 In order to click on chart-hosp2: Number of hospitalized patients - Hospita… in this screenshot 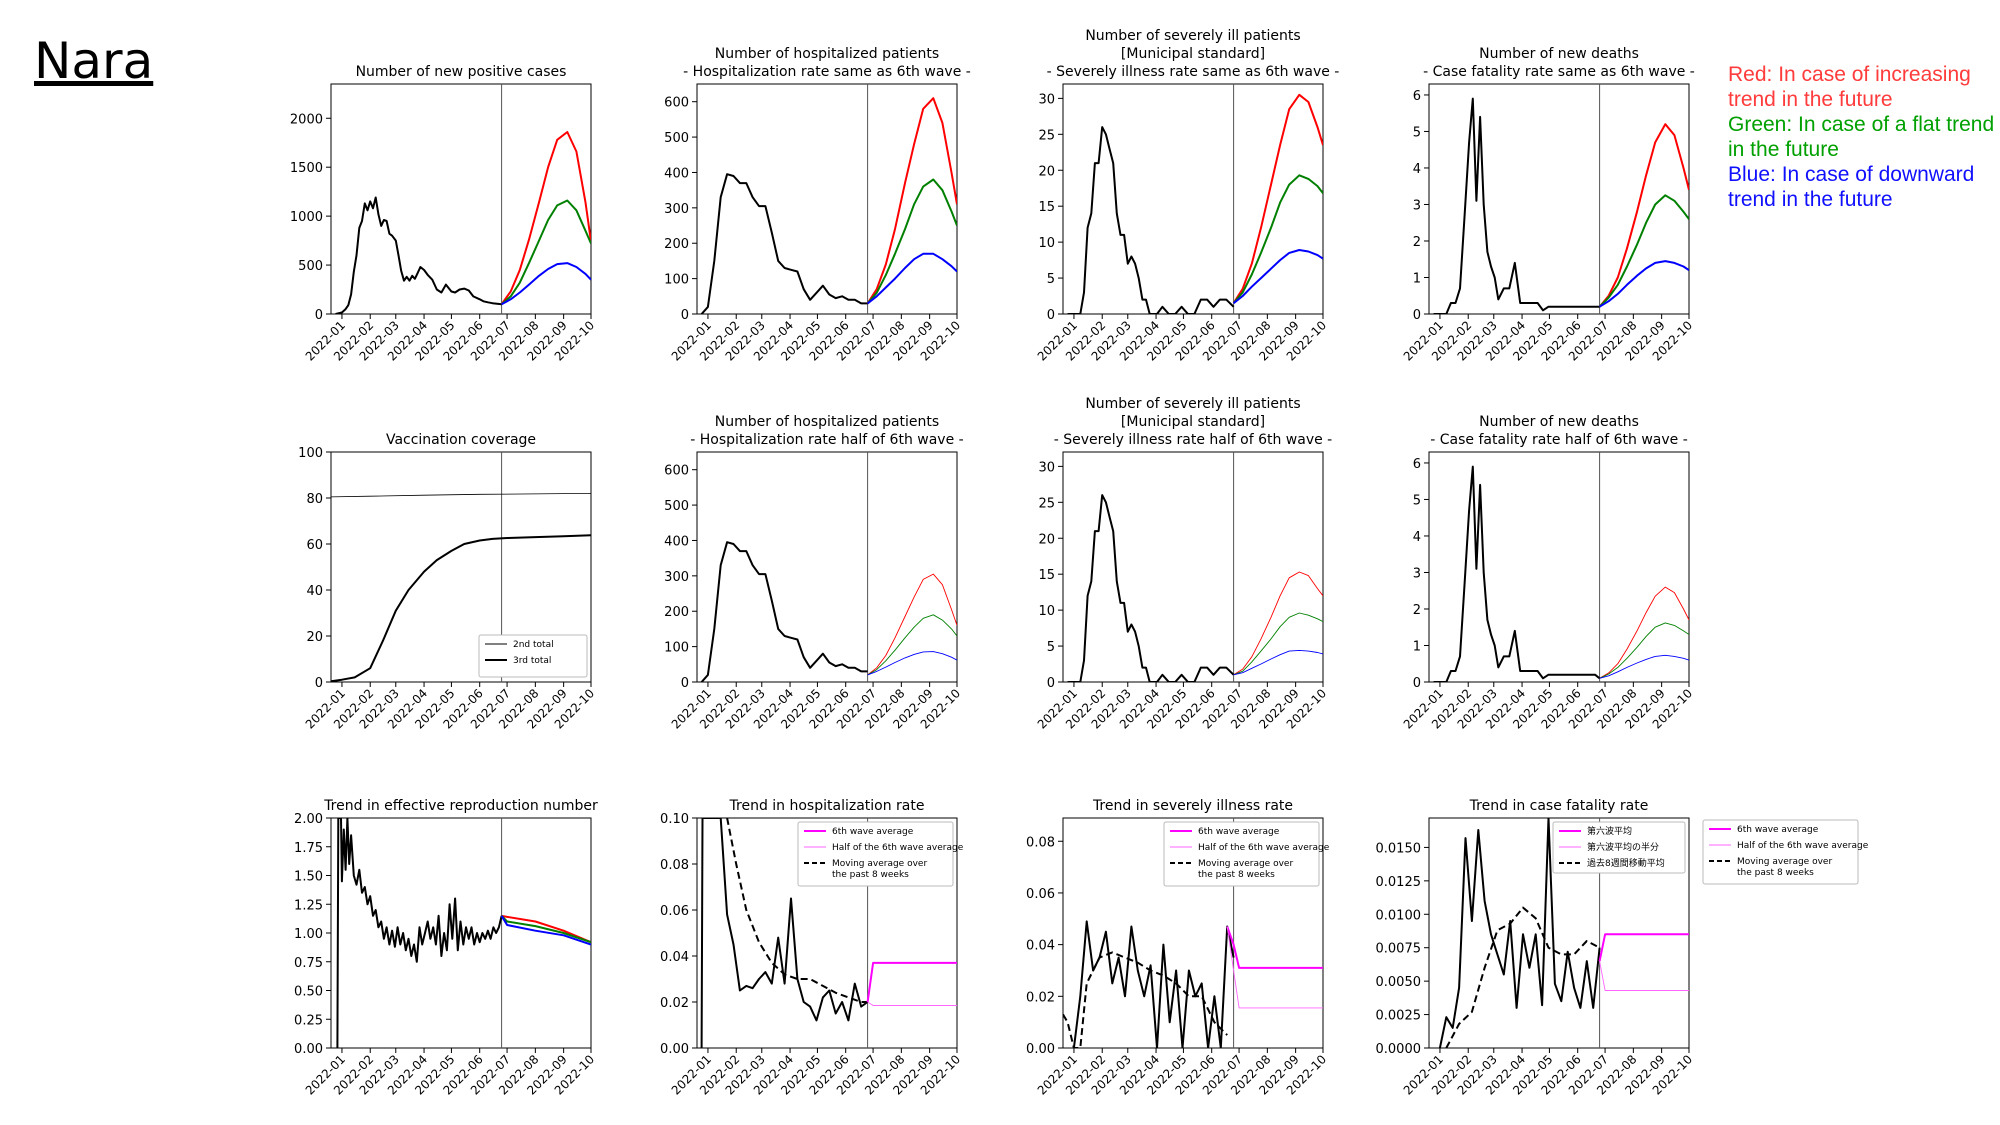, I will do `click(814, 573)`.